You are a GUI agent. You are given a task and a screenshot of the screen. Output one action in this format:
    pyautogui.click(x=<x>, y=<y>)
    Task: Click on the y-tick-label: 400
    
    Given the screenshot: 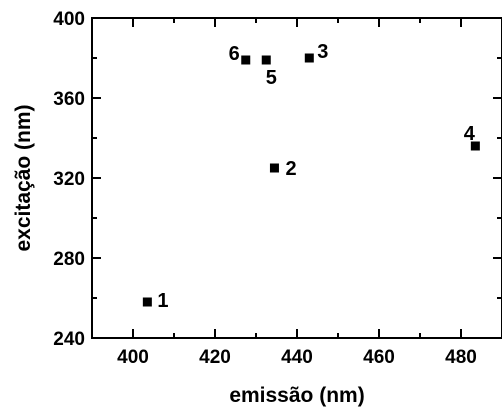 What is the action you would take?
    pyautogui.click(x=69, y=19)
    